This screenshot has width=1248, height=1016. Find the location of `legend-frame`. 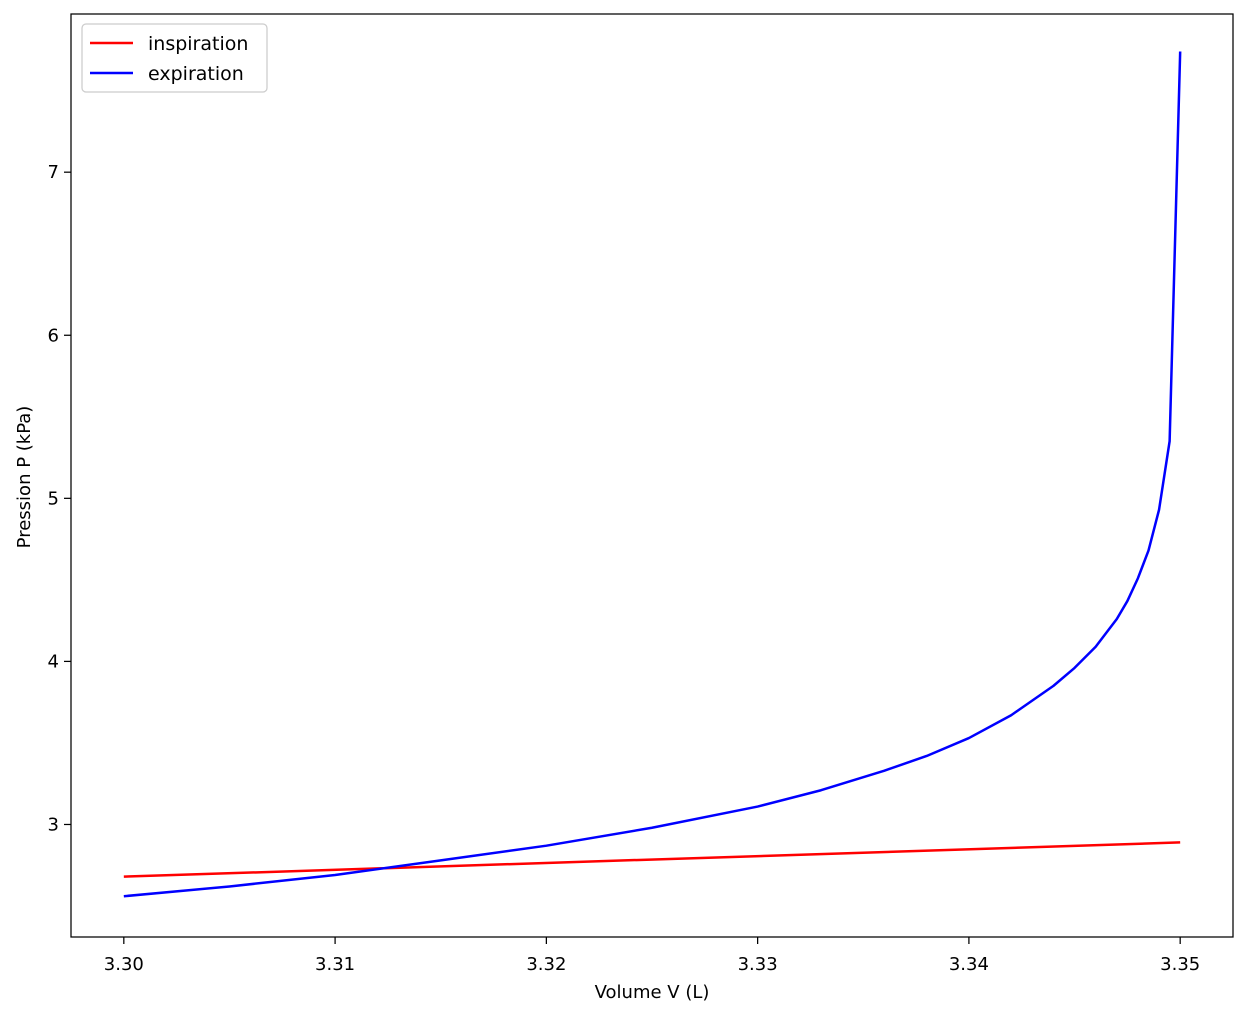

legend-frame is located at coordinates (174, 58).